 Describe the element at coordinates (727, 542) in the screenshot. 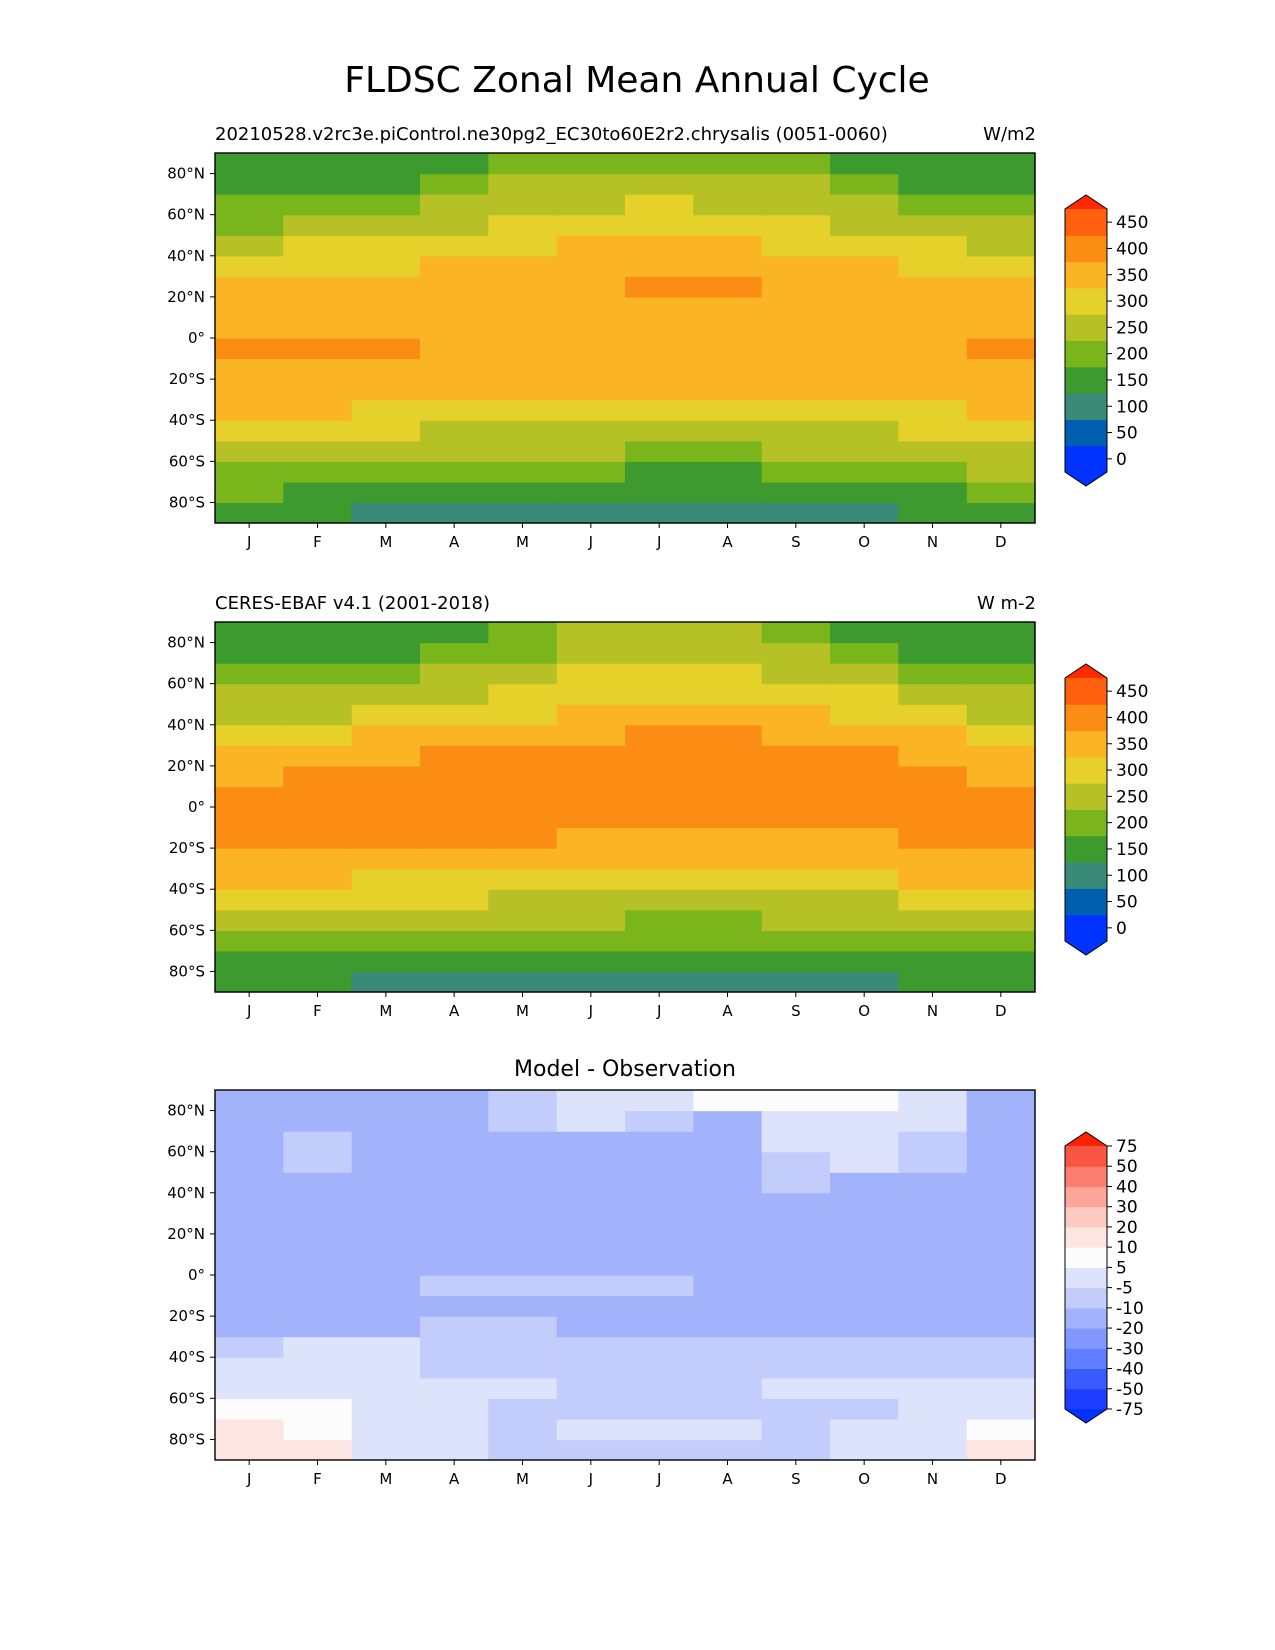

I see `x-tick-label: A` at that location.